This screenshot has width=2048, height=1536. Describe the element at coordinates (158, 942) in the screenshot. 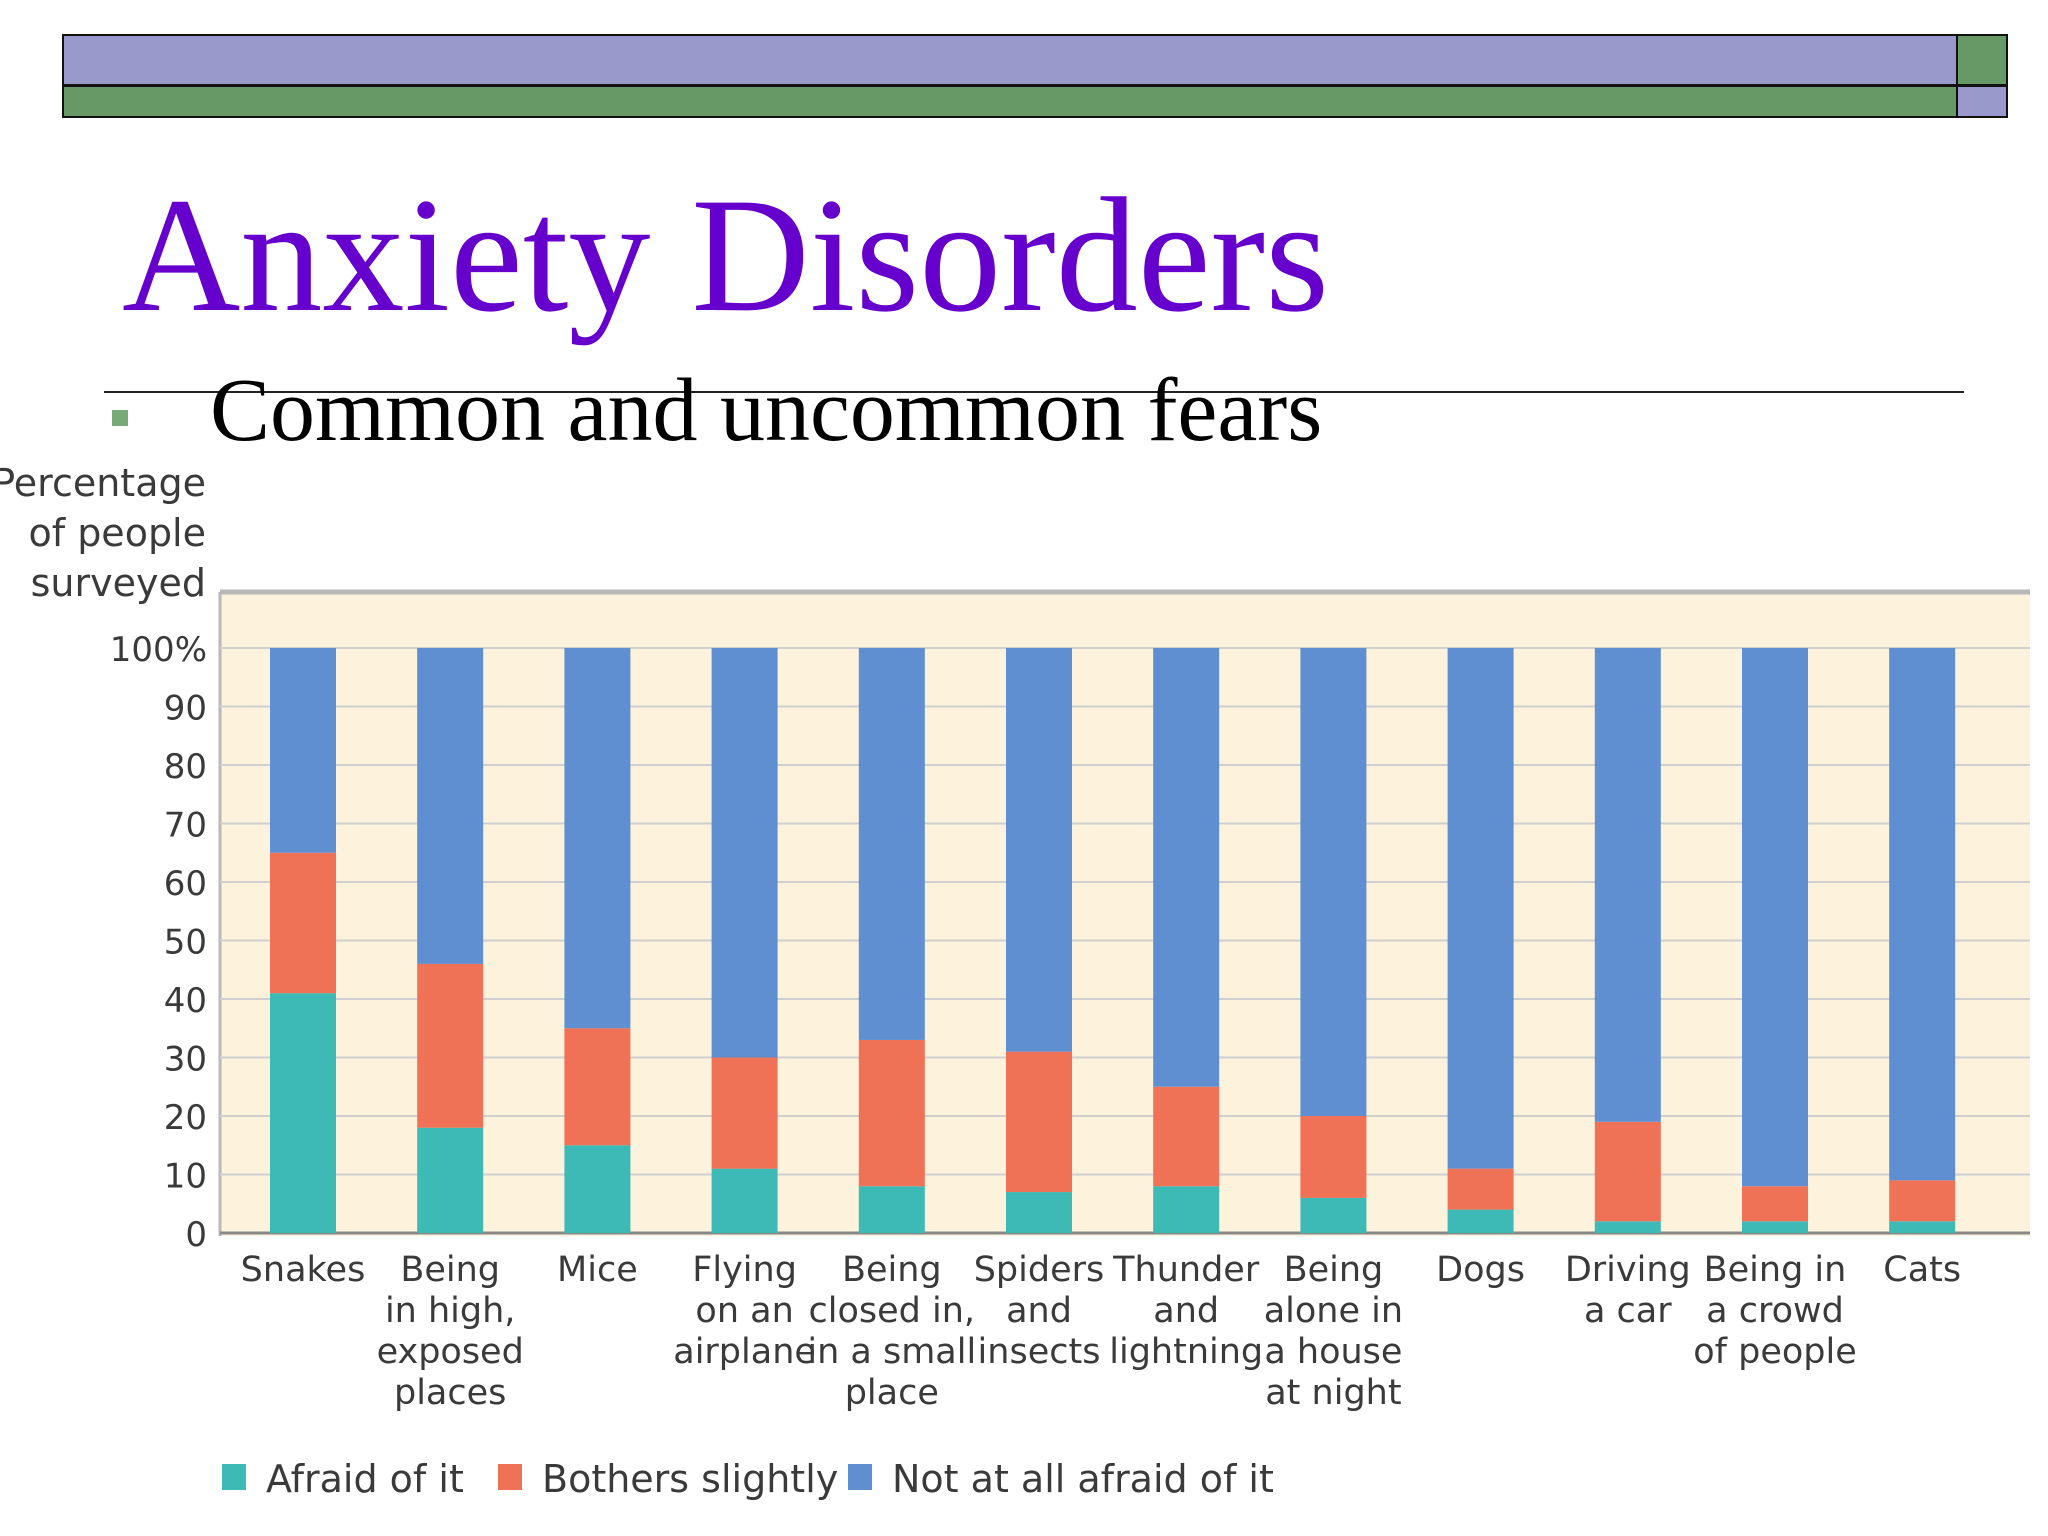

I see `y-axis-ticks: 0 10 20 30 40 50 60 70 80 90 100%` at that location.